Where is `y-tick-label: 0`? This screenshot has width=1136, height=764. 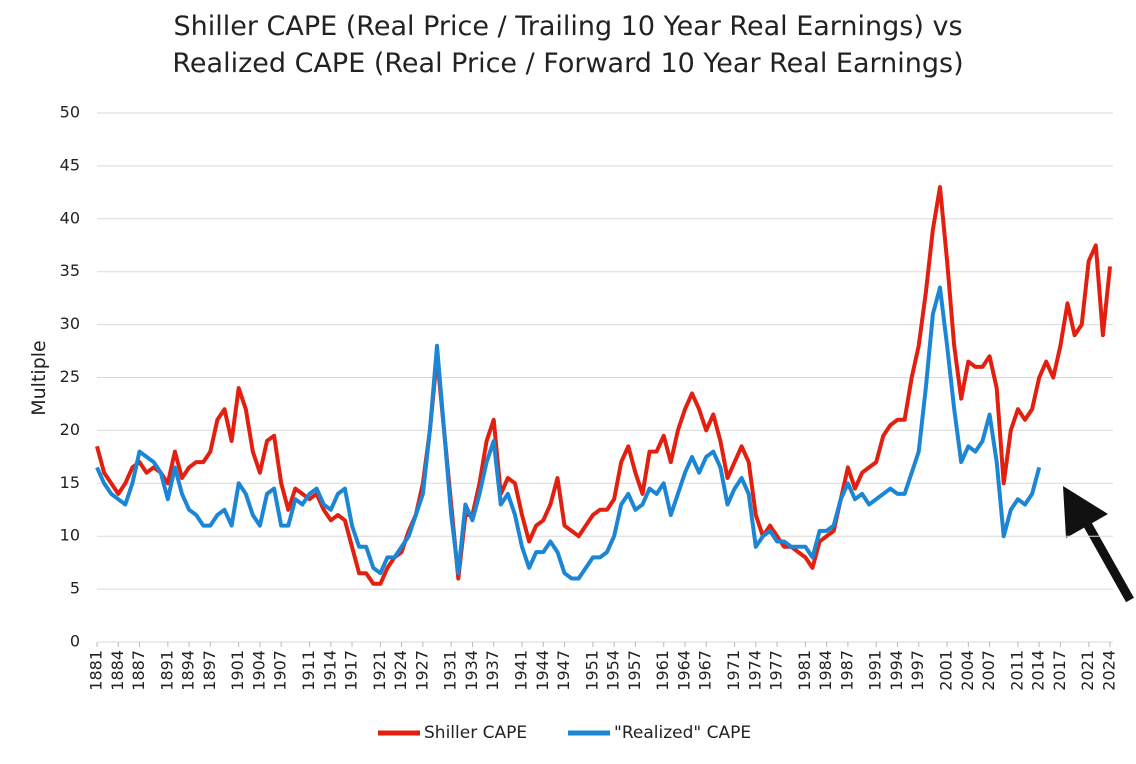 y-tick-label: 0 is located at coordinates (75, 641).